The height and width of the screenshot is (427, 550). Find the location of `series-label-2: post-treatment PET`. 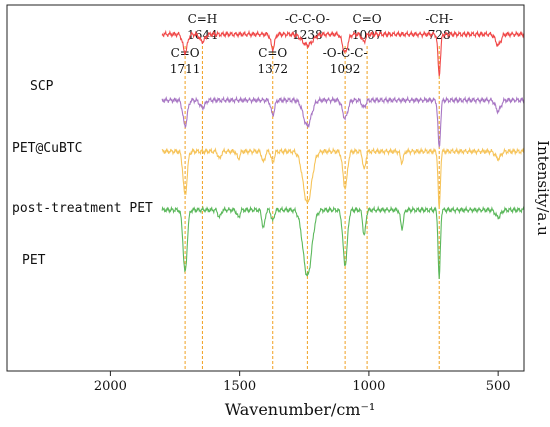

series-label-2: post-treatment PET is located at coordinates (82, 208).